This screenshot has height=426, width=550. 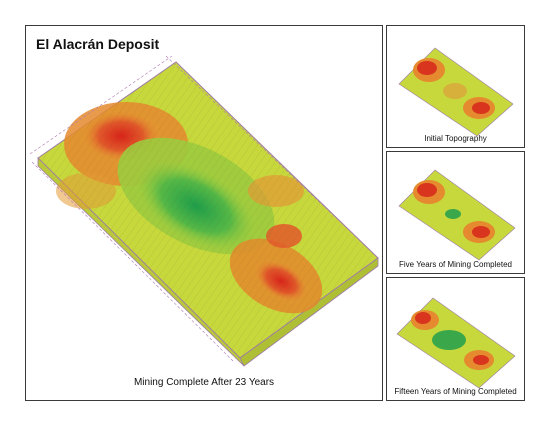 What do you see at coordinates (456, 92) in the screenshot?
I see `initial-topography-map` at bounding box center [456, 92].